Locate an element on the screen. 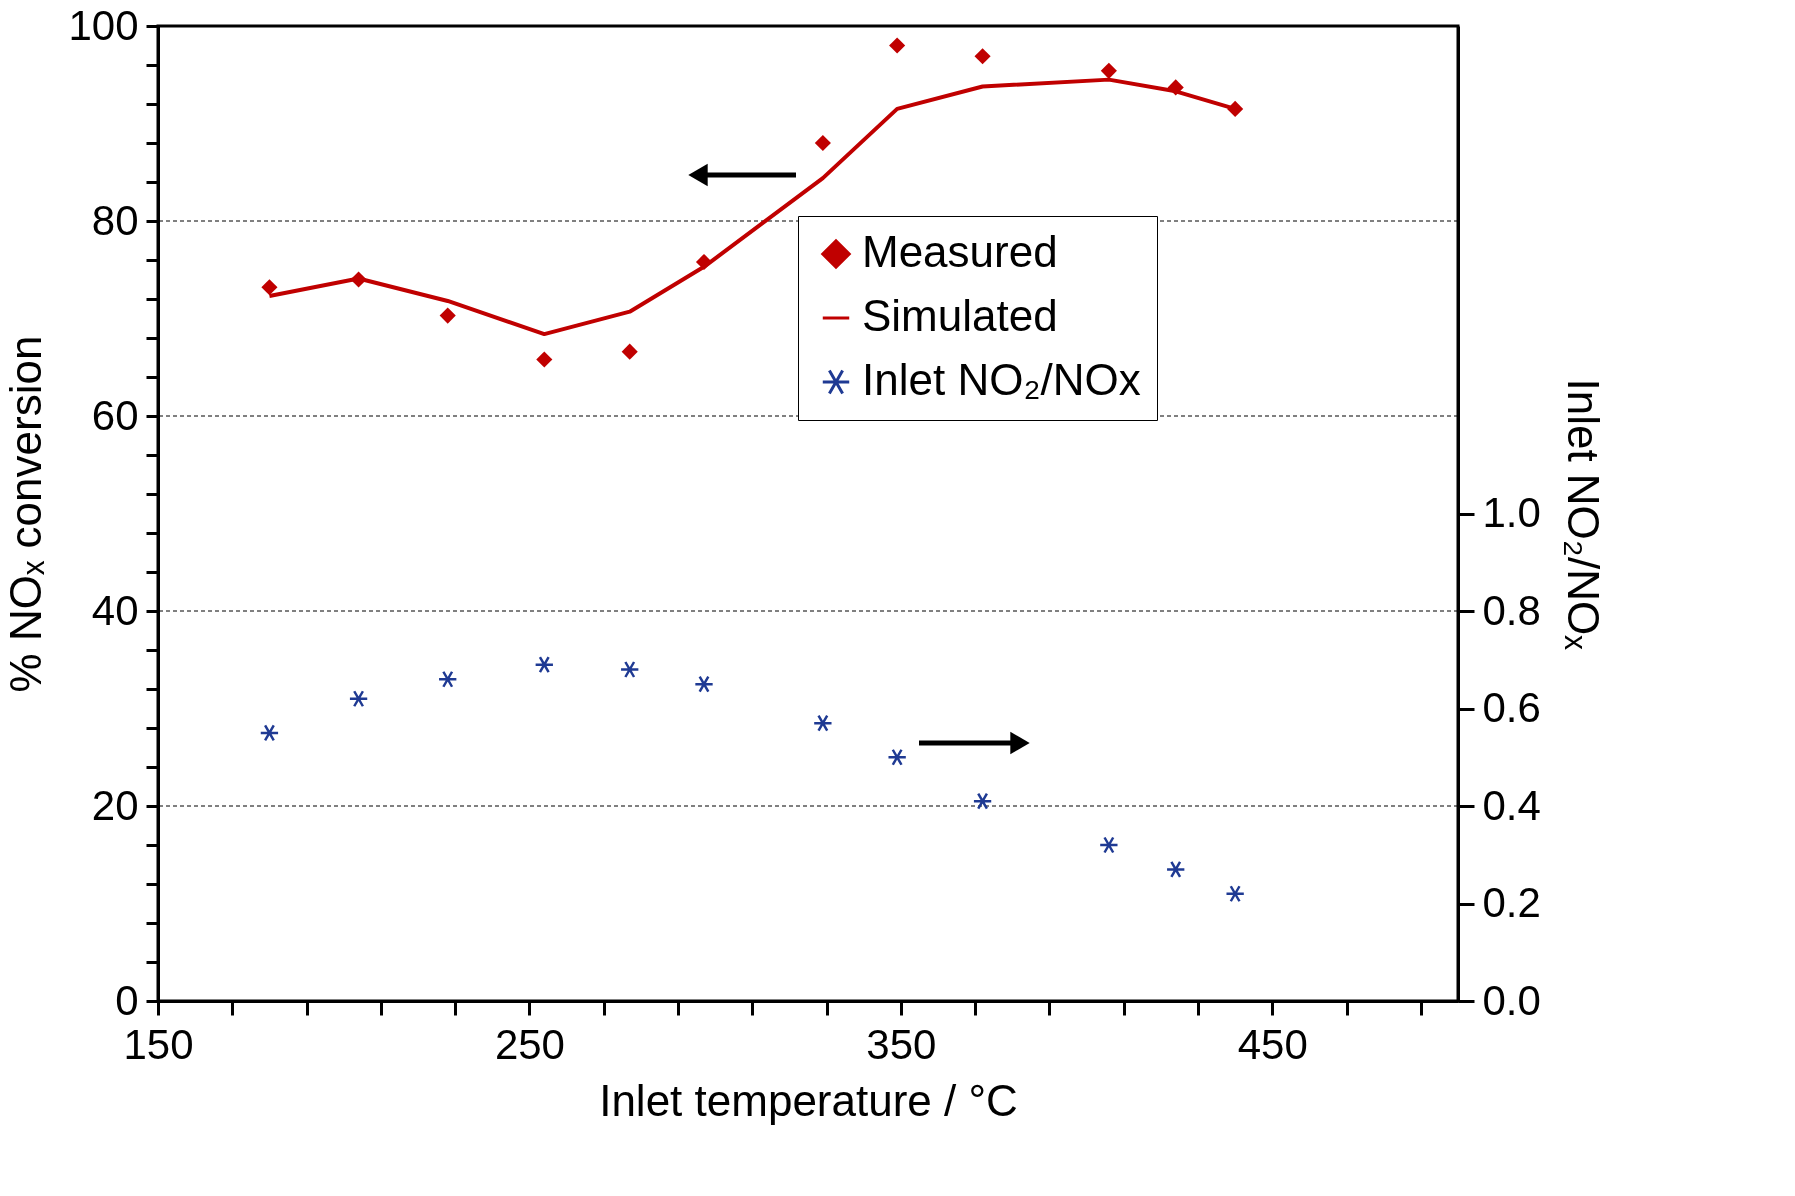 This screenshot has height=1196, width=1795. y2-tick-label: 0.0 is located at coordinates (1511, 1000).